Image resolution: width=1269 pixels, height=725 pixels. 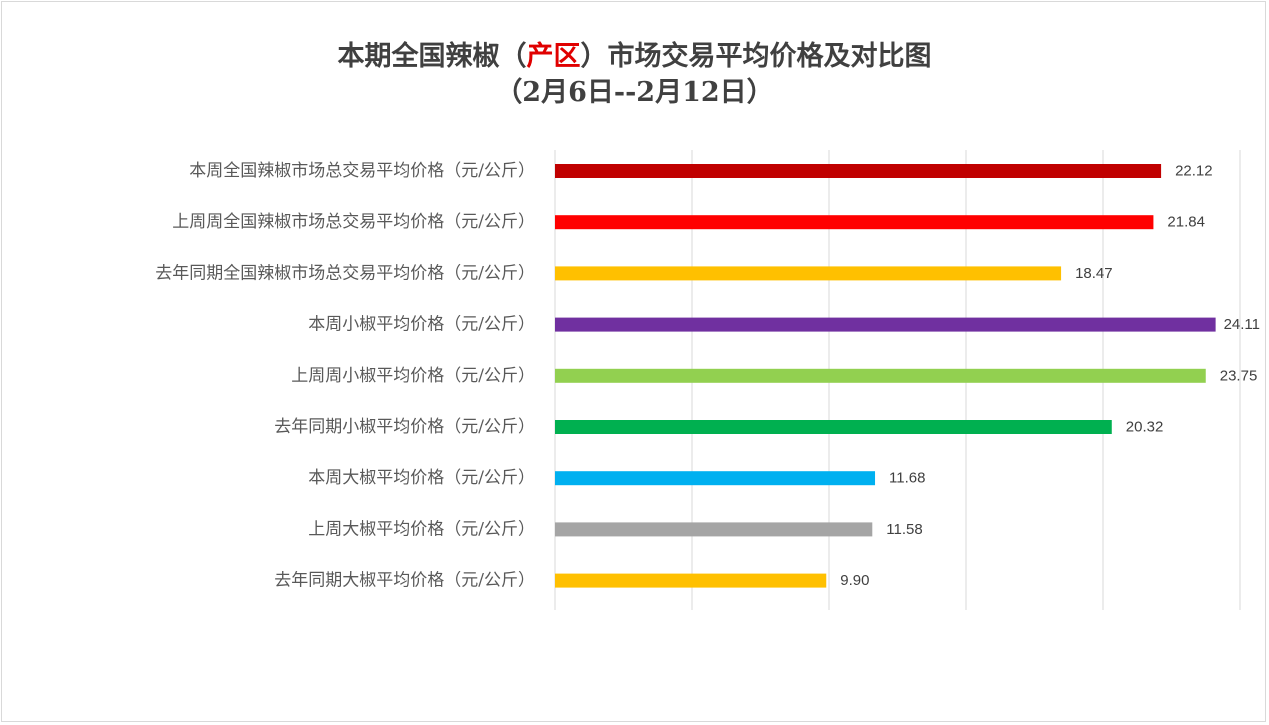 I want to click on chart-title-highlight: 产区, so click(x=553, y=56).